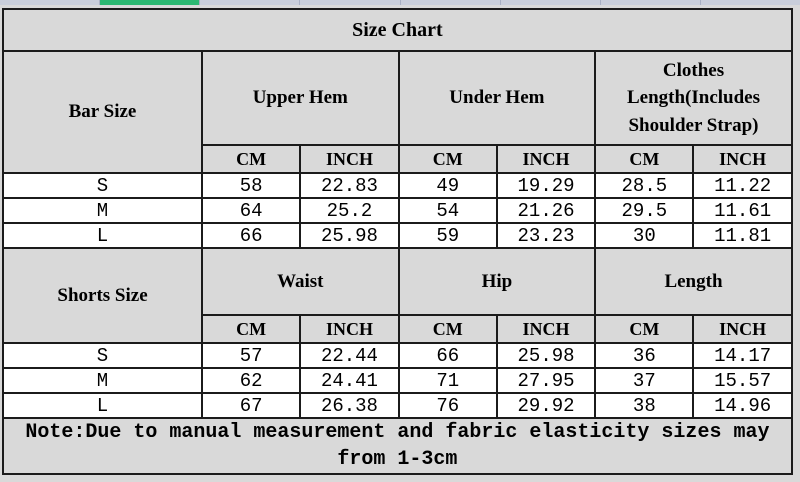 This screenshot has width=800, height=482. I want to click on strip-segment-active, so click(150, 2).